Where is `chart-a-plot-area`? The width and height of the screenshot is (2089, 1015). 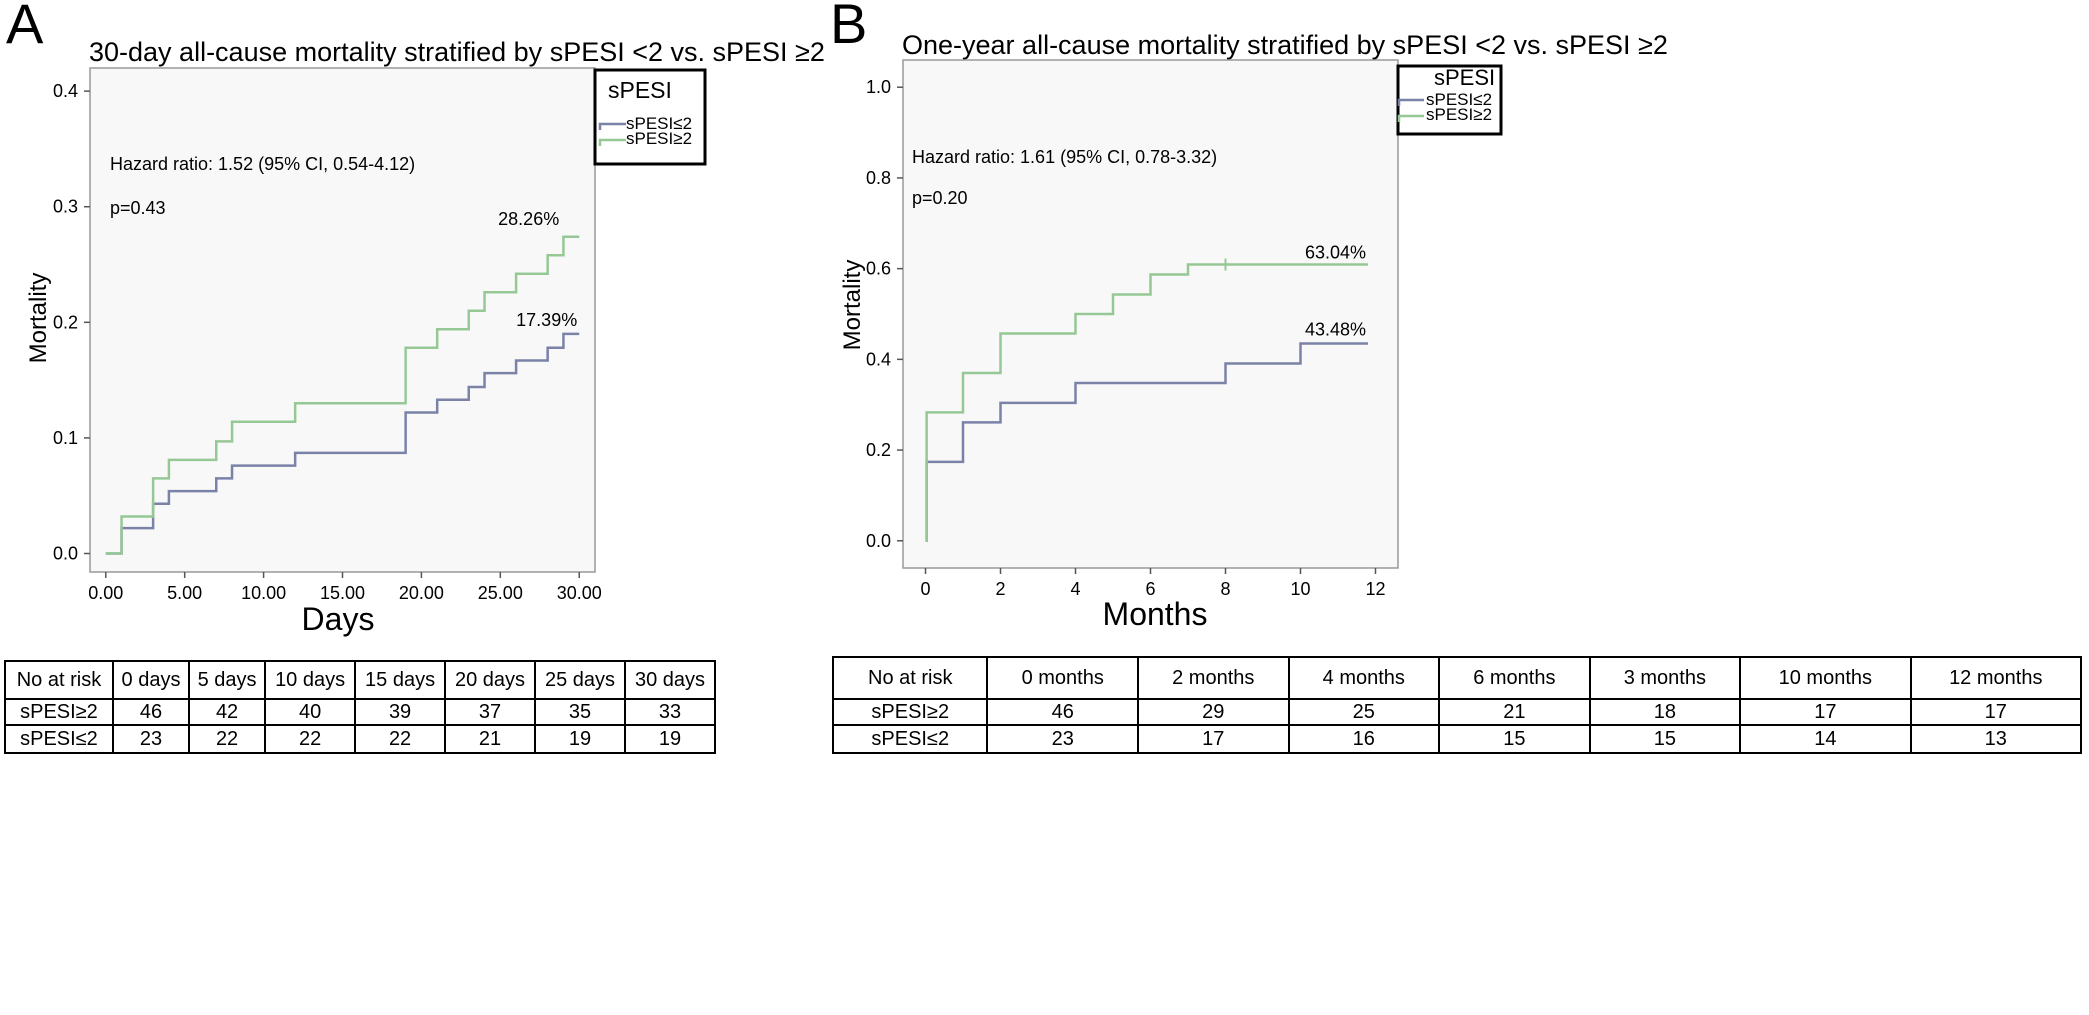
chart-a-plot-area is located at coordinates (342, 320).